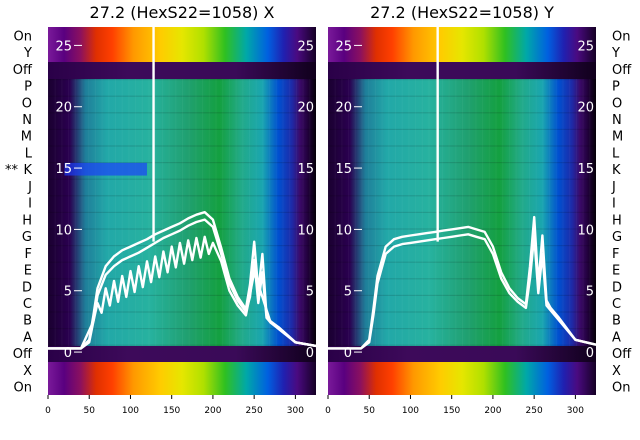 This screenshot has height=440, width=640. Describe the element at coordinates (27, 220) in the screenshot. I see `row-label: H` at that location.